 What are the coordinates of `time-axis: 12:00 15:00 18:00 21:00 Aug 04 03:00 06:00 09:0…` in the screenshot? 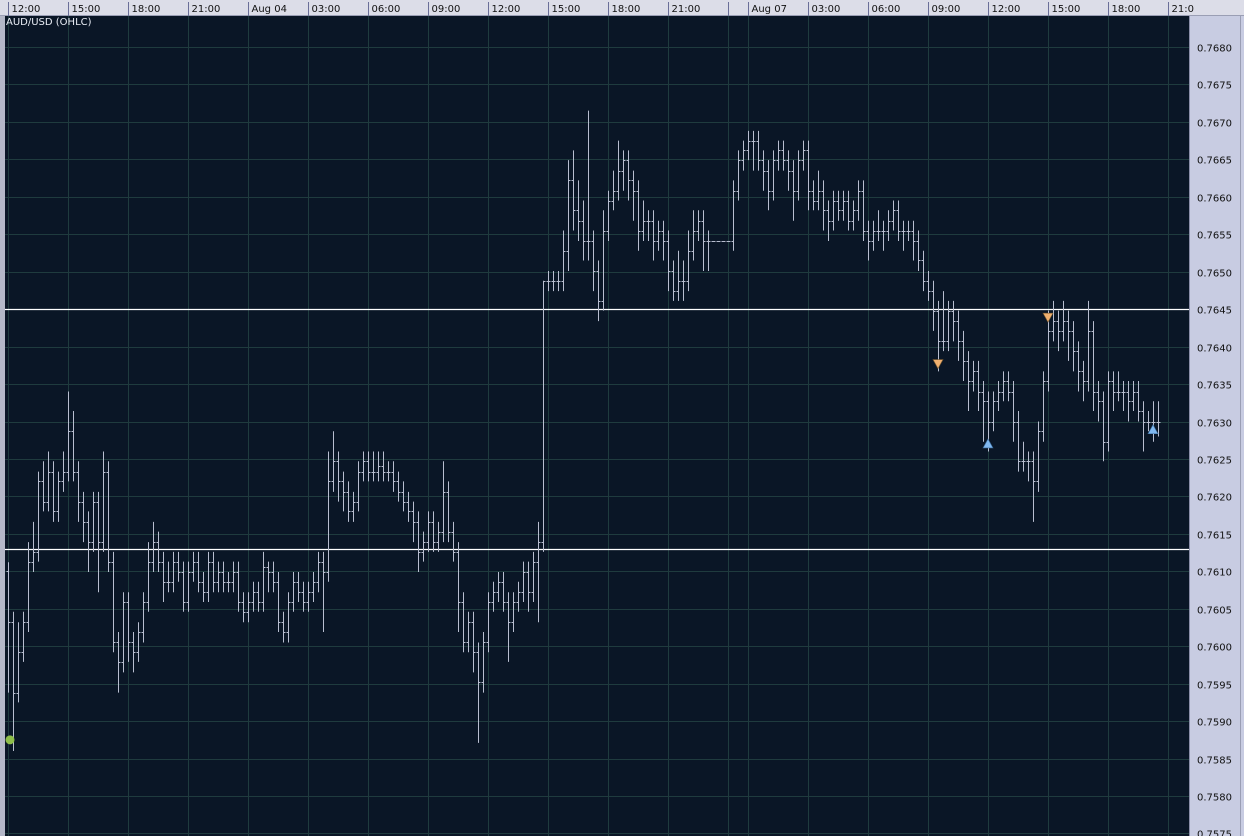 It's located at (601, 9).